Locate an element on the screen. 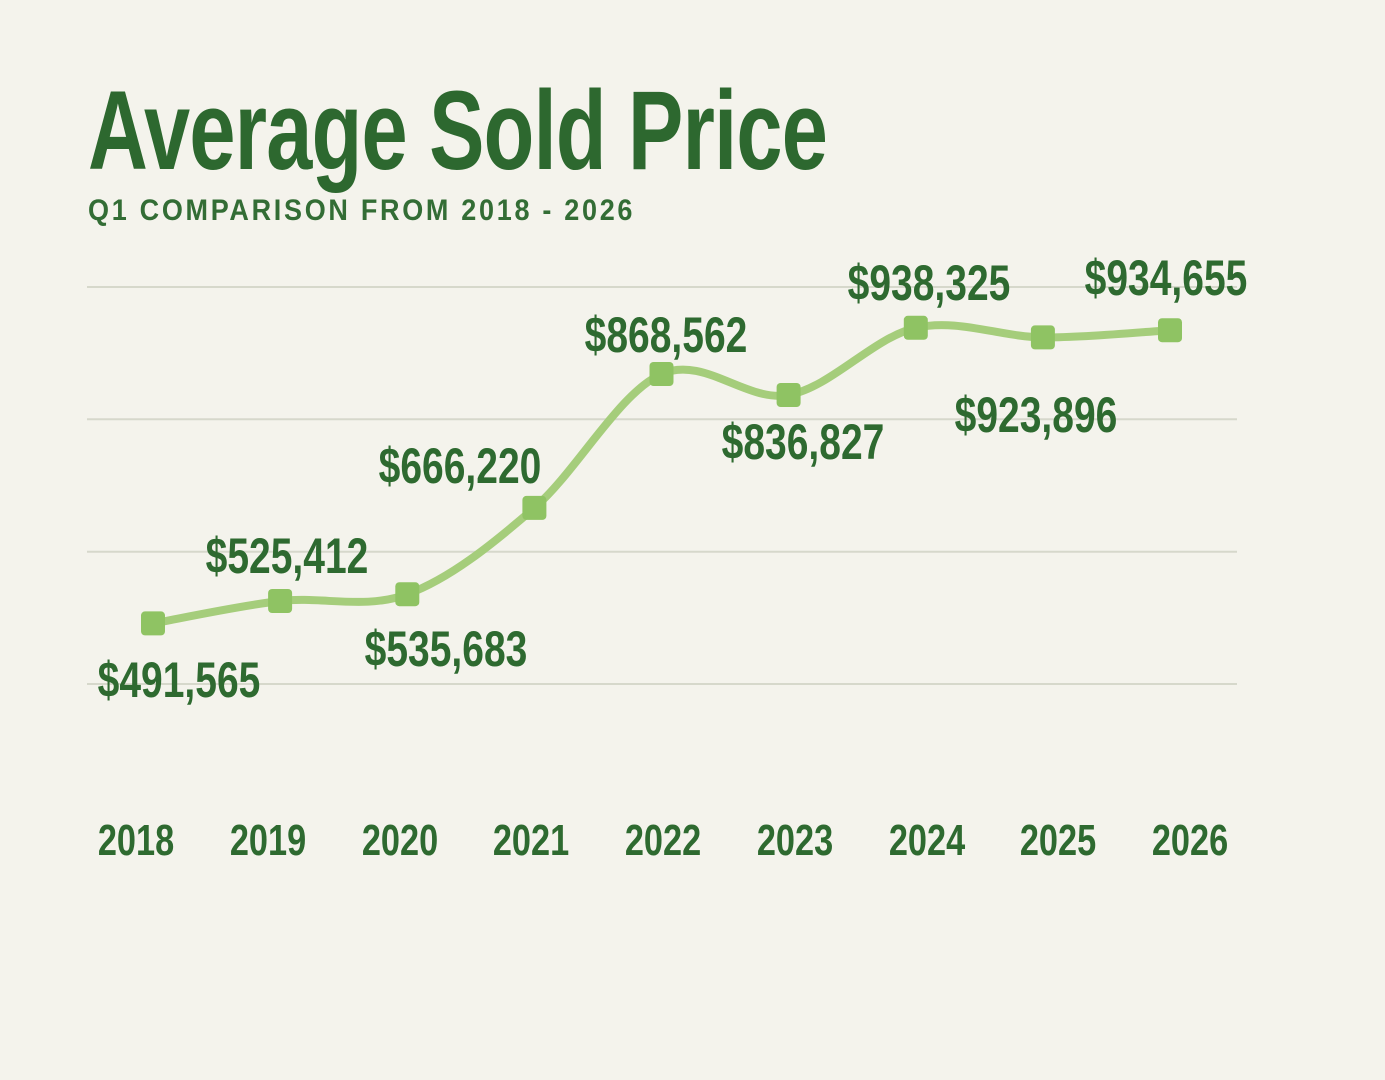  x-axis-label-2024: 2024 is located at coordinates (927, 841).